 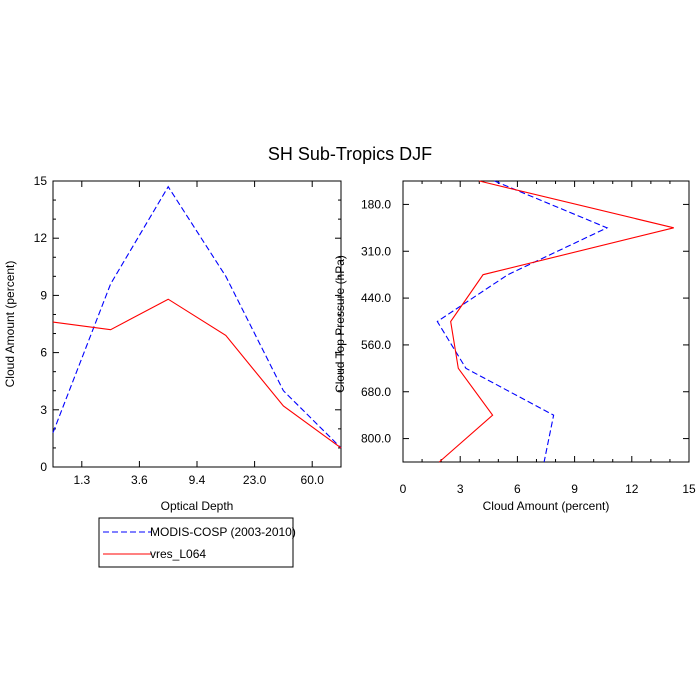 I want to click on right-x-axis-label: Cloud Amount (percent), so click(x=546, y=506).